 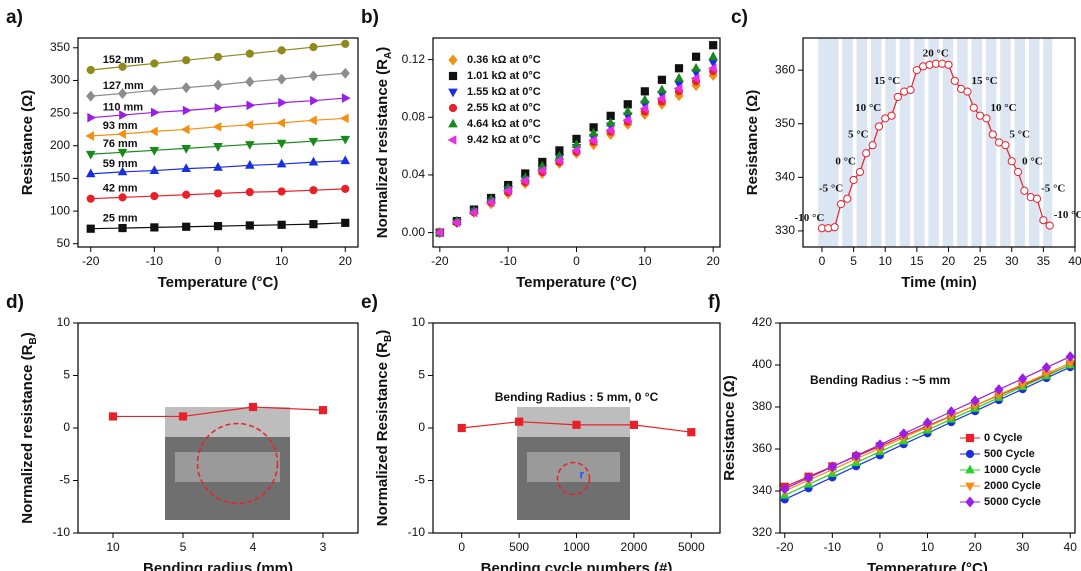 What do you see at coordinates (123, 86) in the screenshot?
I see `series-label: 127 mm` at bounding box center [123, 86].